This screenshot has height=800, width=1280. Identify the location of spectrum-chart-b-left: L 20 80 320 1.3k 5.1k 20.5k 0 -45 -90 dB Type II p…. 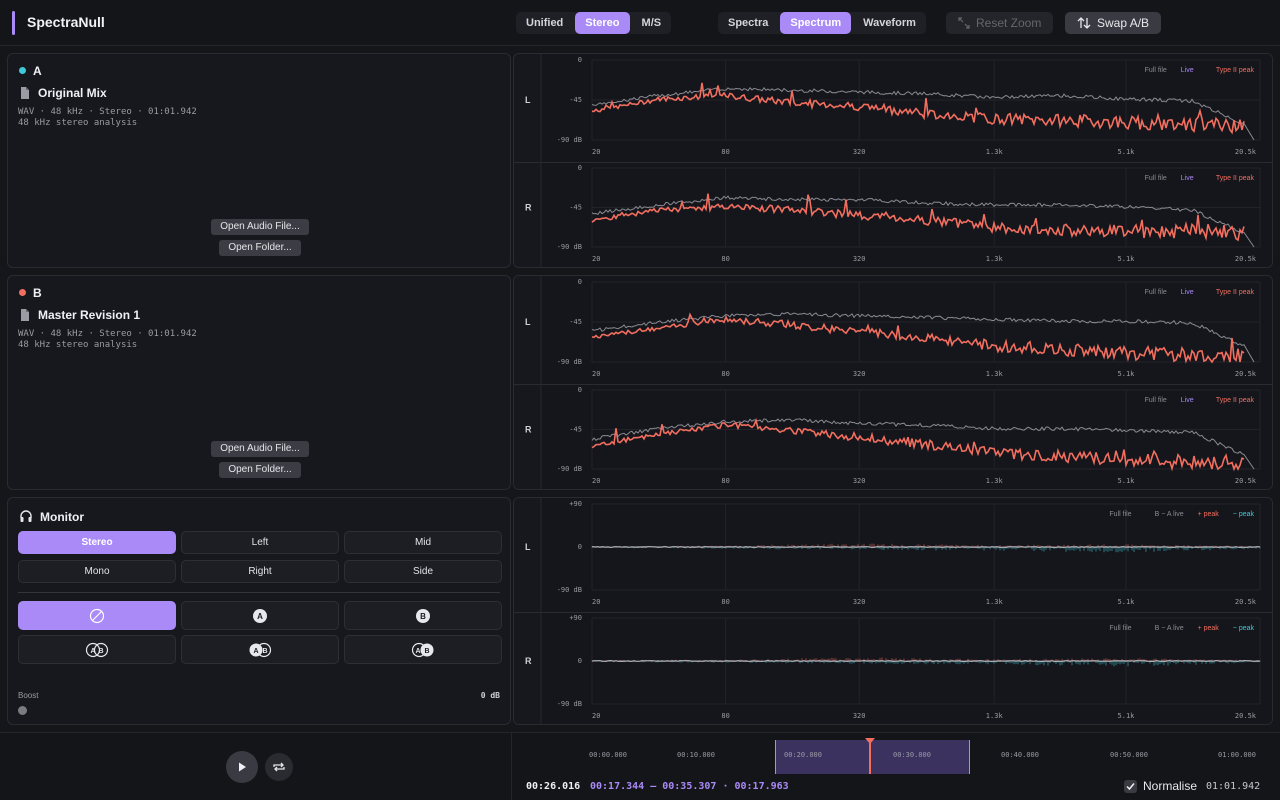
(893, 330).